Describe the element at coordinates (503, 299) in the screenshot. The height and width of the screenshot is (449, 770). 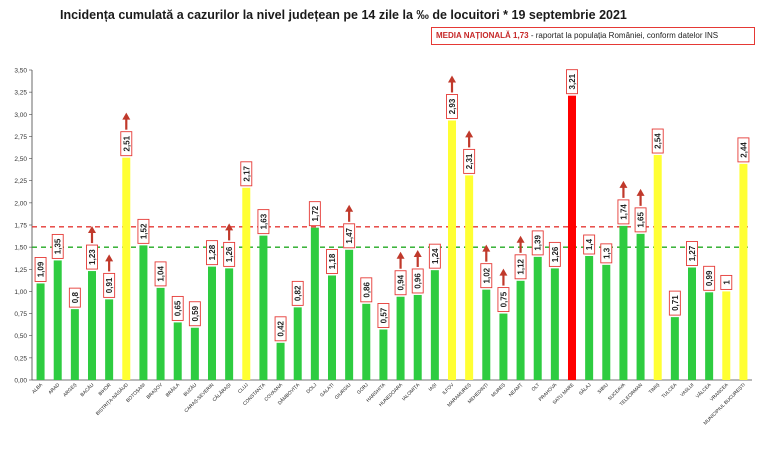
I see `data-label-text: 0,75` at that location.